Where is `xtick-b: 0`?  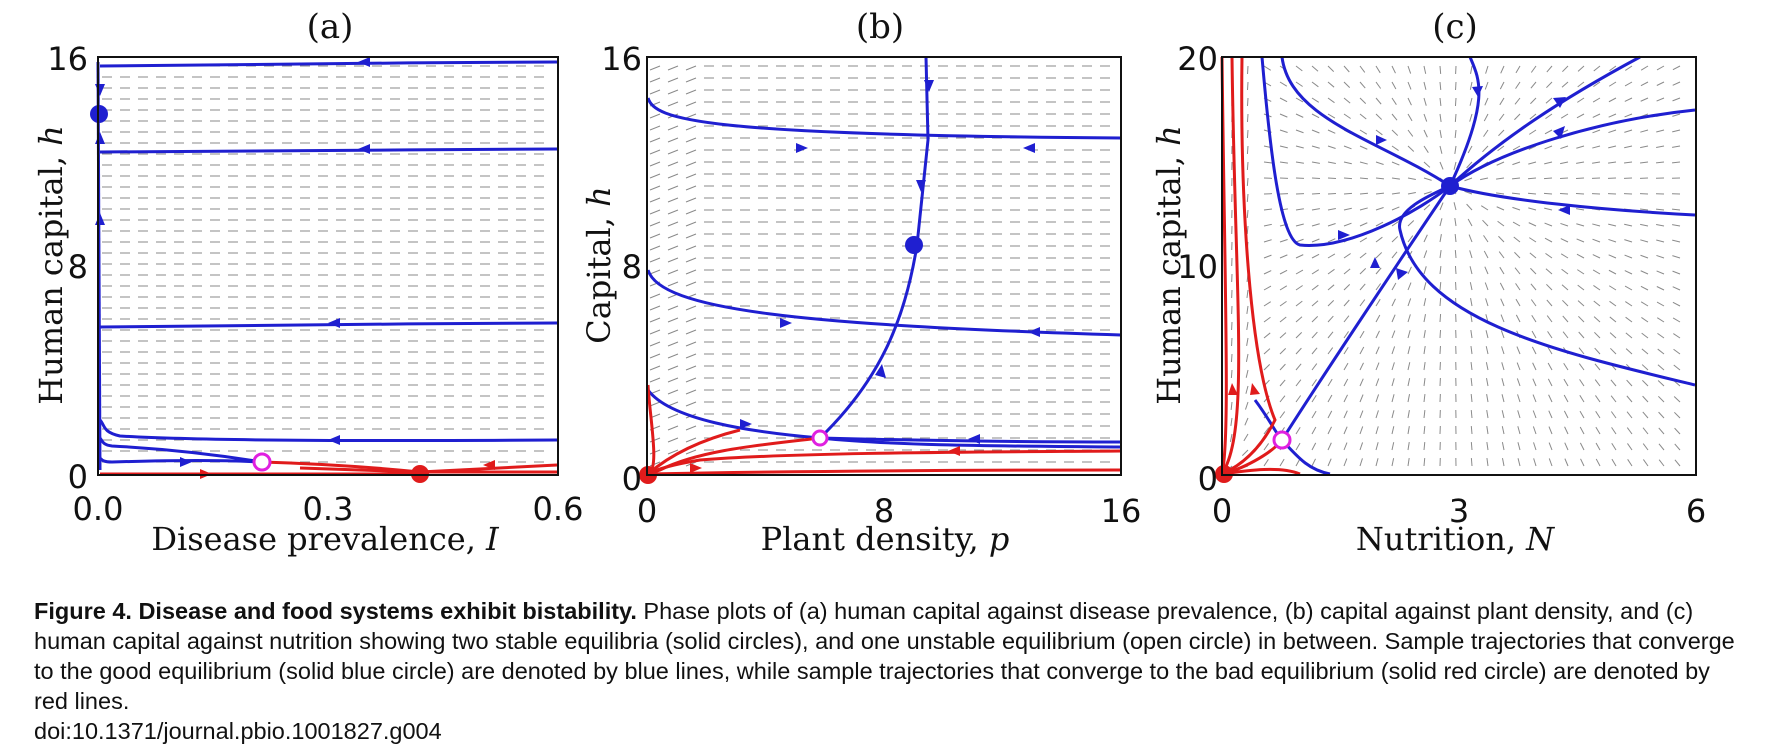
xtick-b: 0 is located at coordinates (647, 511).